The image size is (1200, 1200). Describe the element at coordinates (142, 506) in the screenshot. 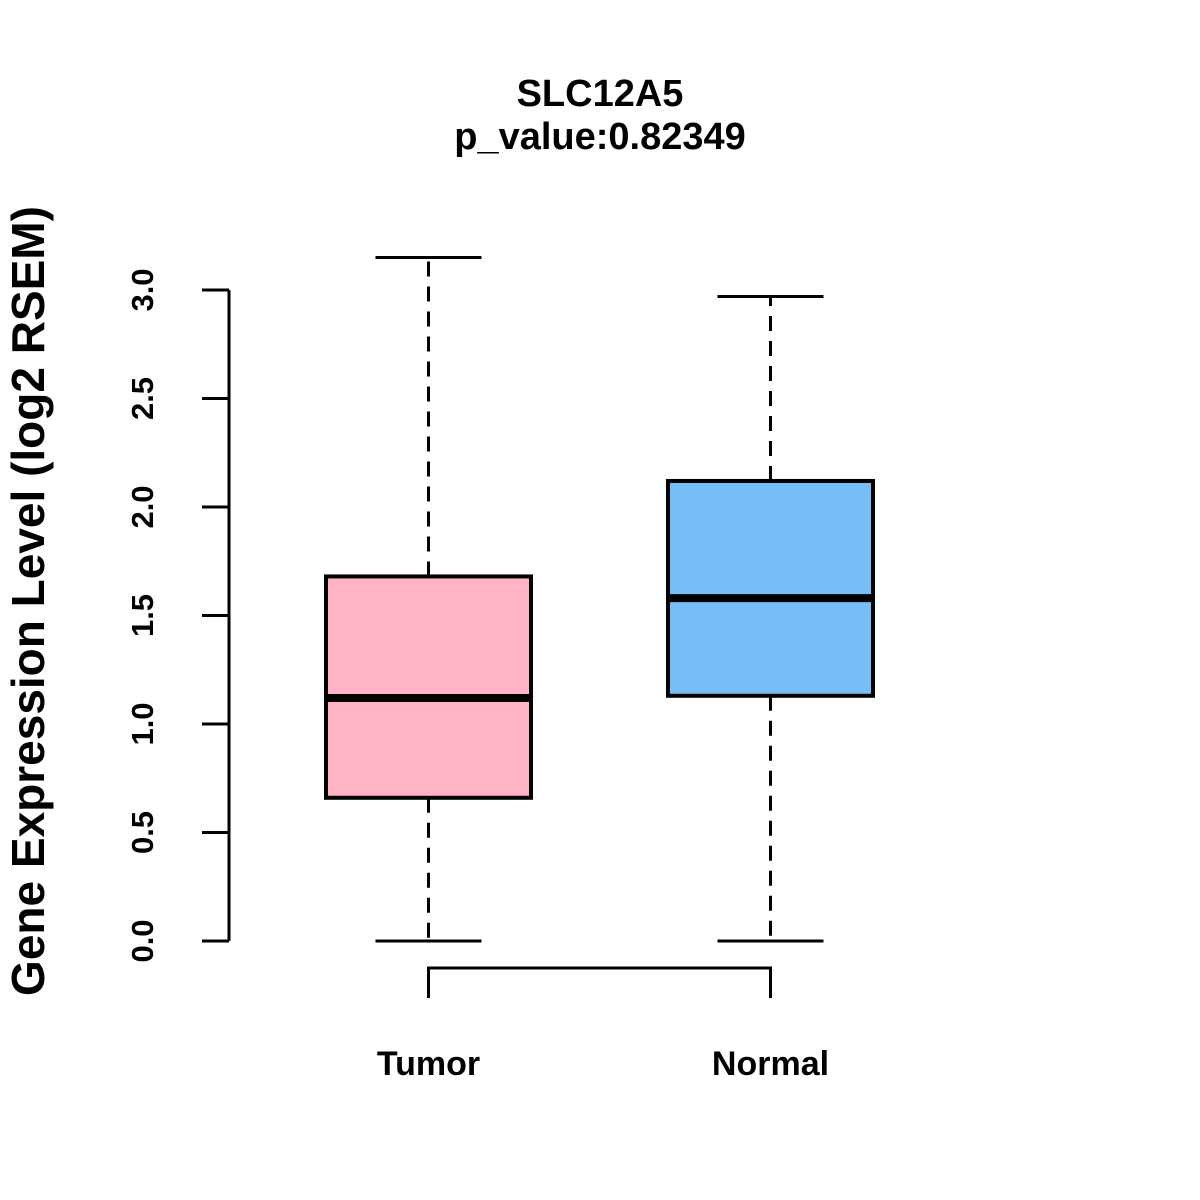

I see `y-tick-label: 2.0` at that location.